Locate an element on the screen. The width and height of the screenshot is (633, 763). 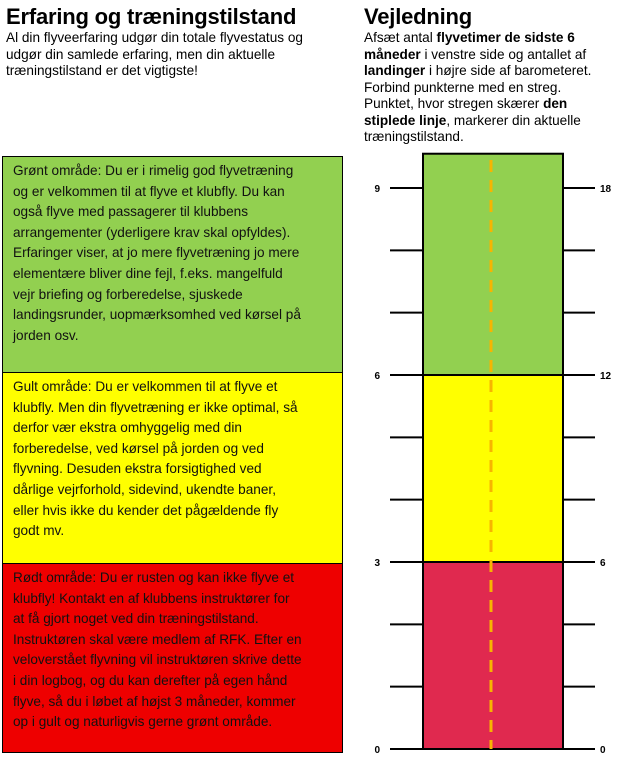
right-scale-label: 0 is located at coordinates (603, 750).